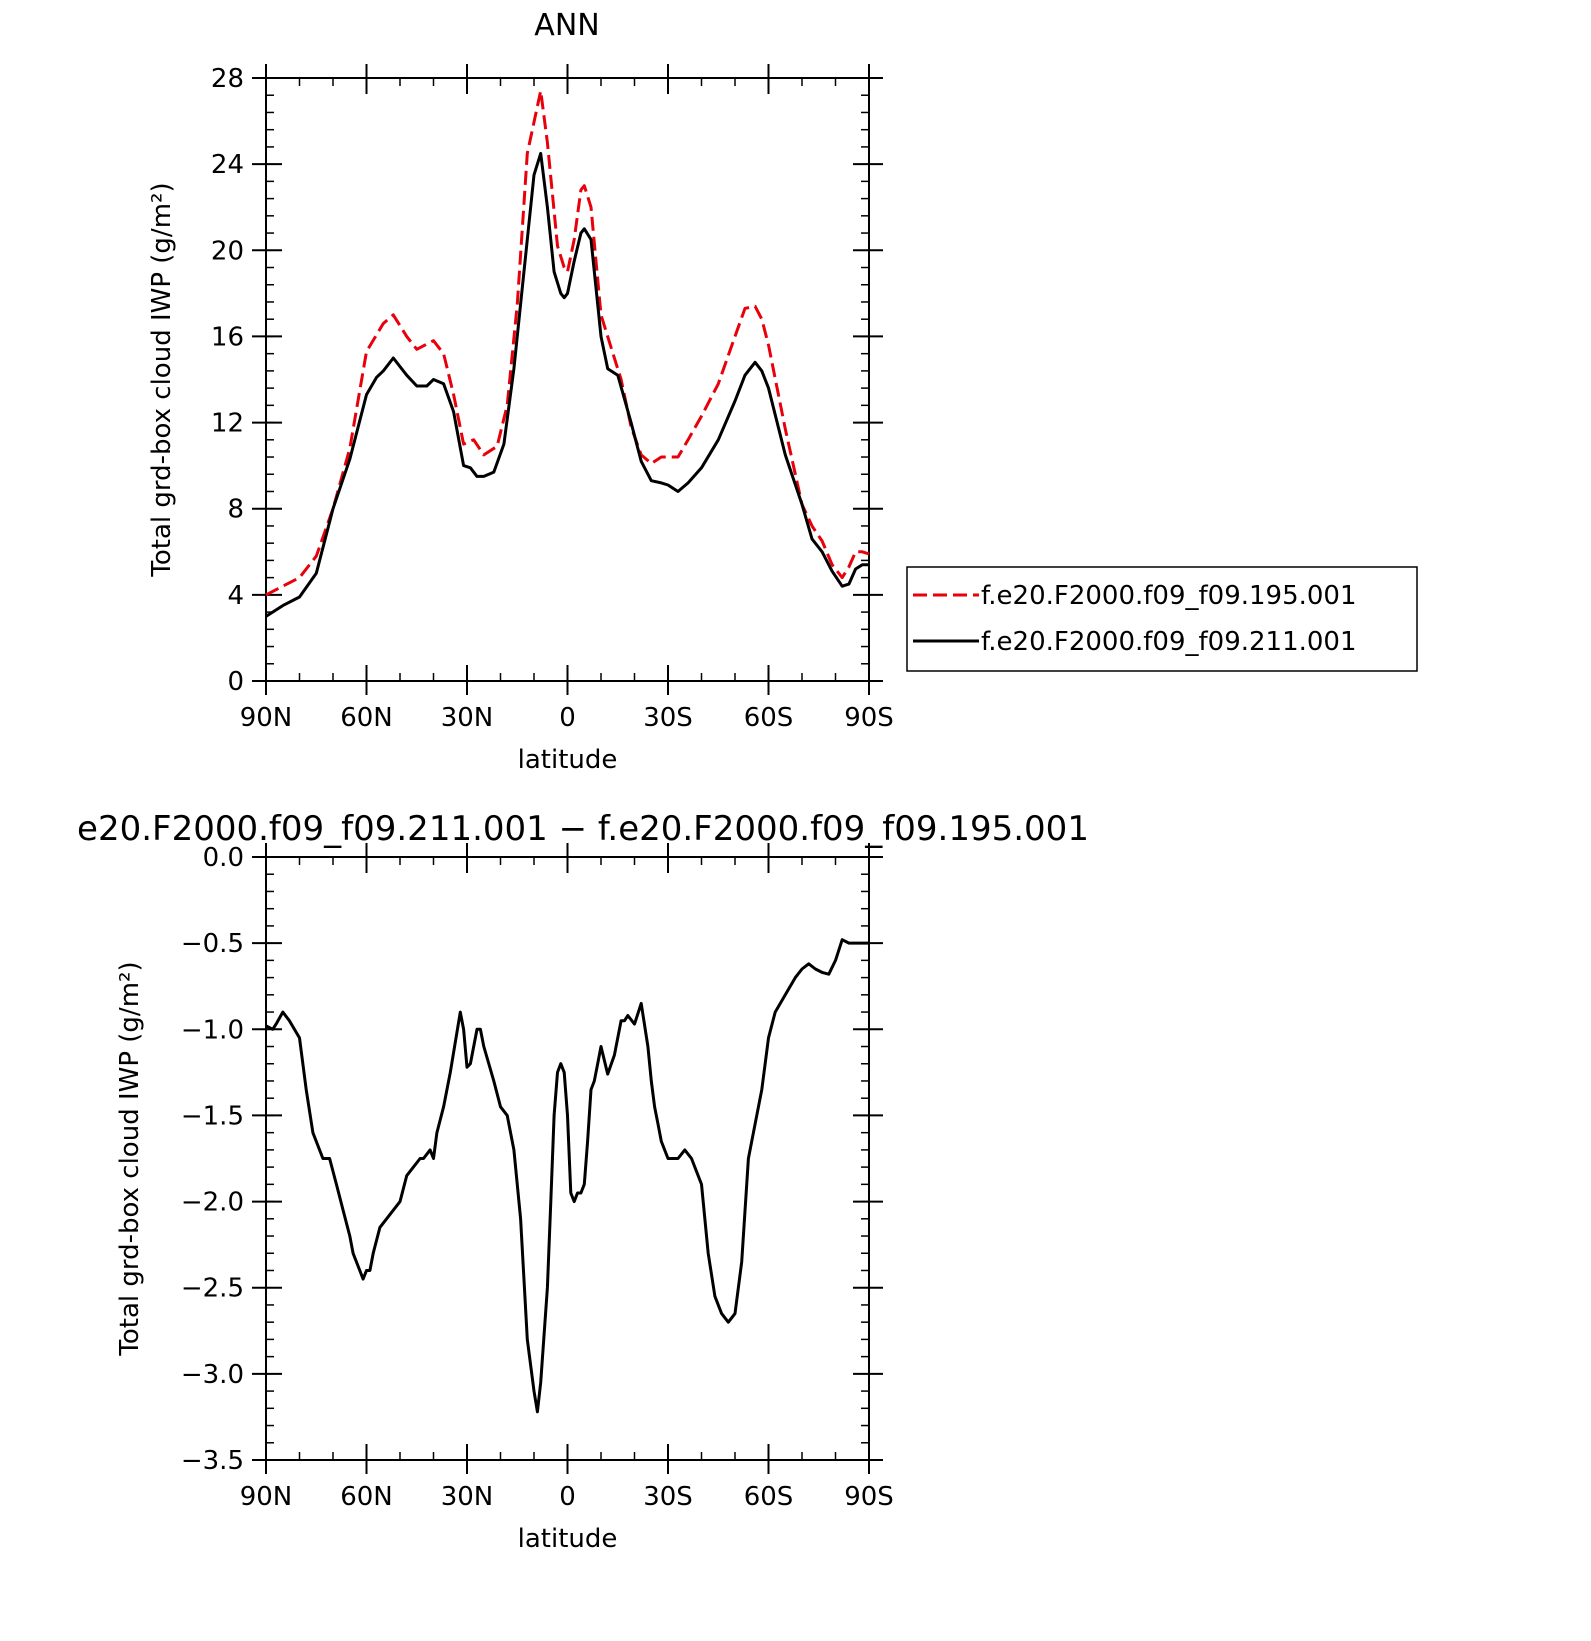 The height and width of the screenshot is (1641, 1591). What do you see at coordinates (212, 1030) in the screenshot?
I see `y-tick-label: −1.0` at bounding box center [212, 1030].